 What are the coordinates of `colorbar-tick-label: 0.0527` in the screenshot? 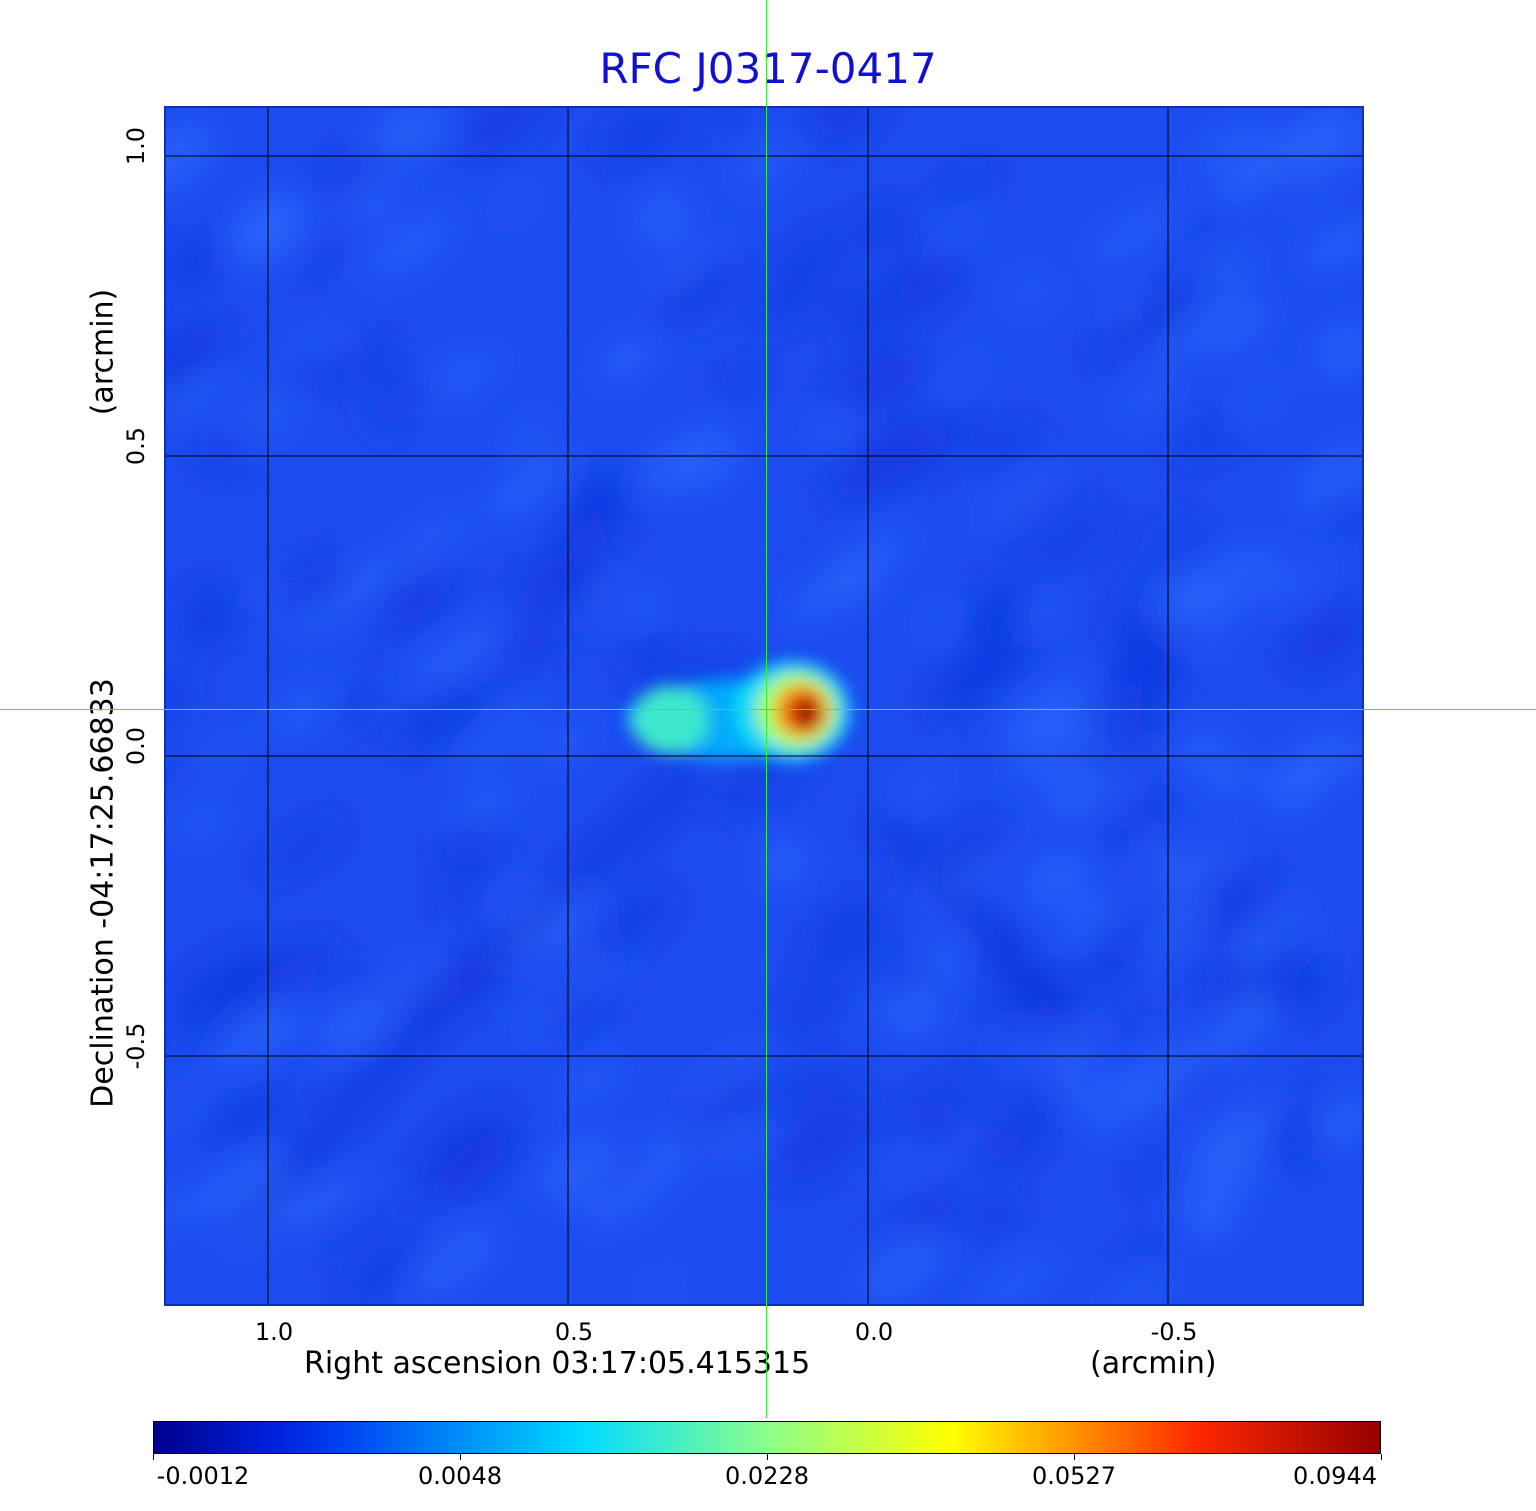 It's located at (1074, 1476).